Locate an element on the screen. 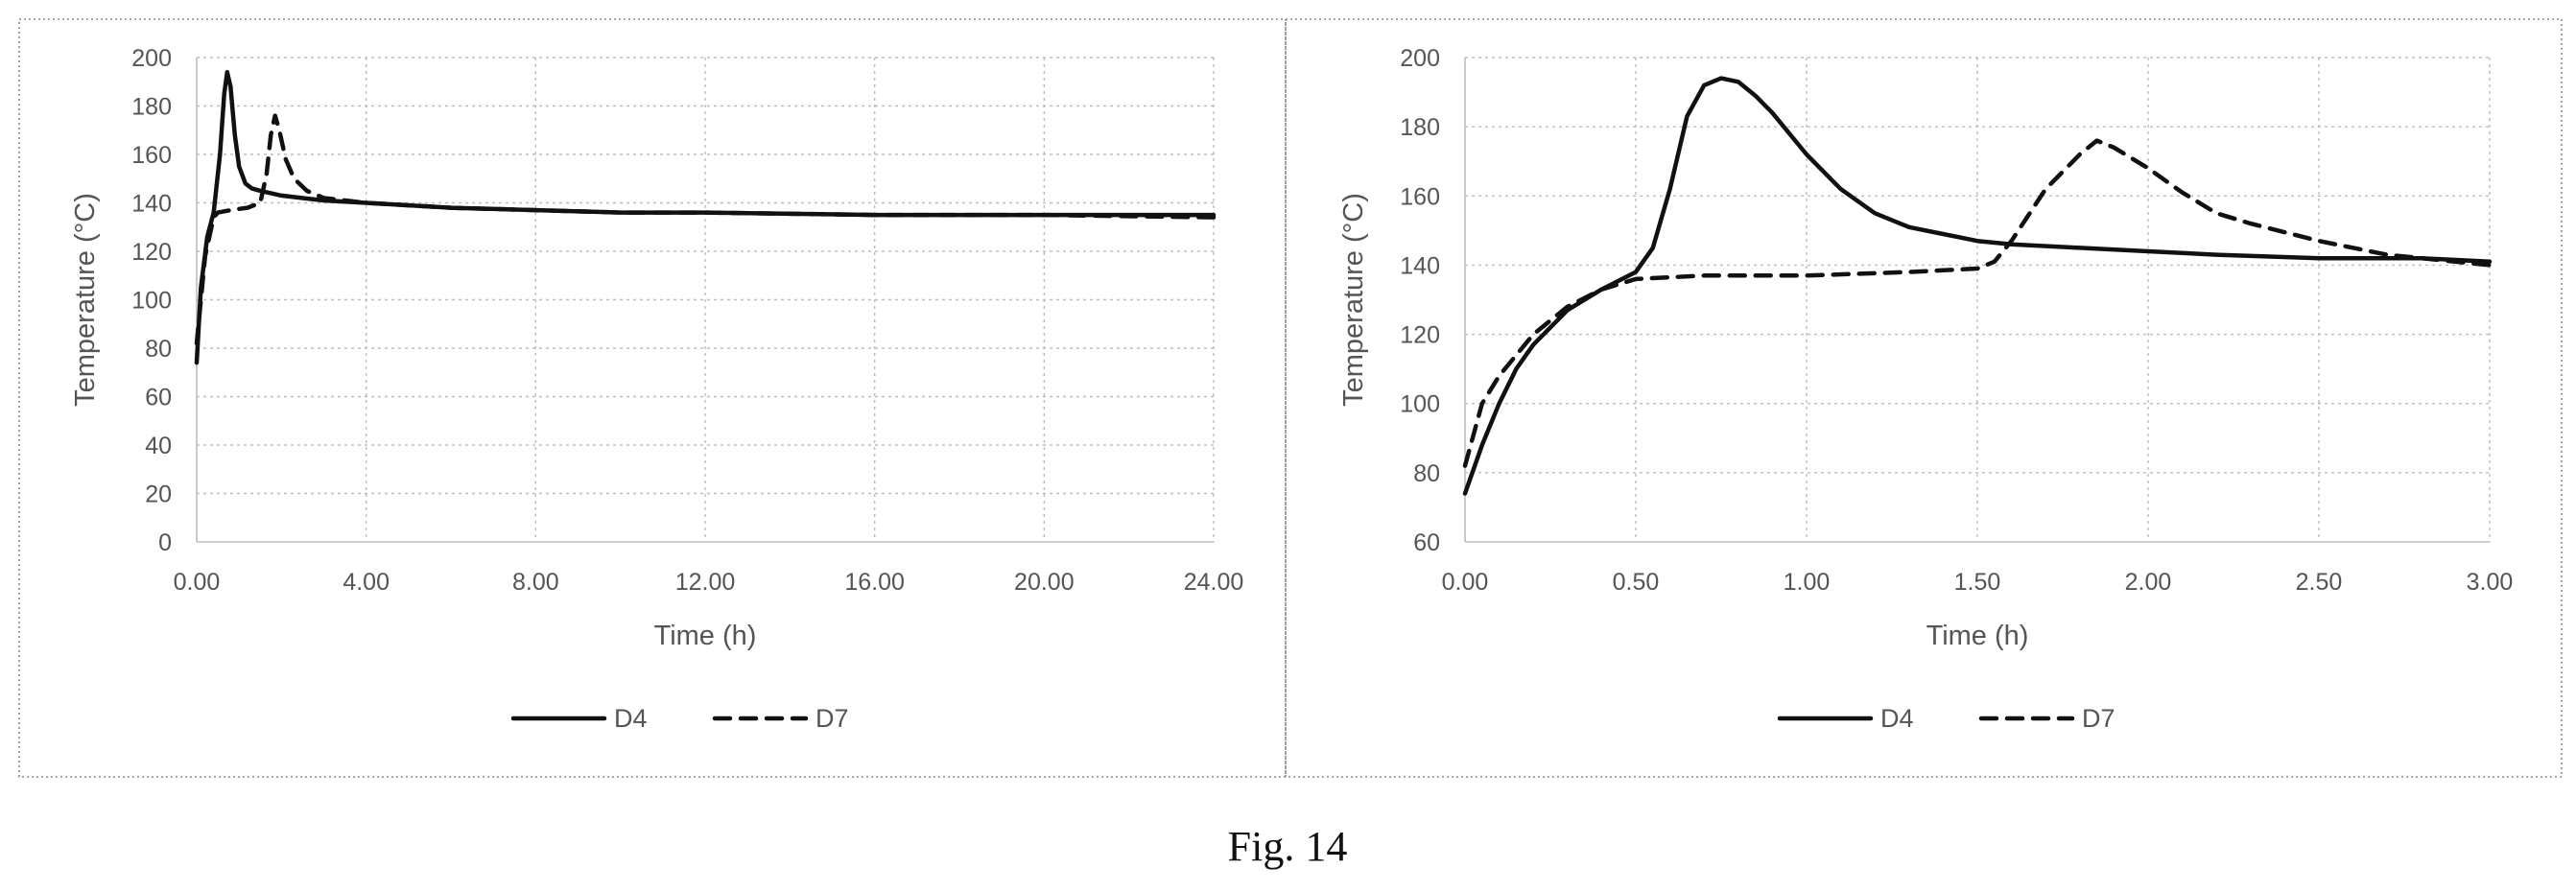  x-tick-label: 0.50 is located at coordinates (1637, 582).